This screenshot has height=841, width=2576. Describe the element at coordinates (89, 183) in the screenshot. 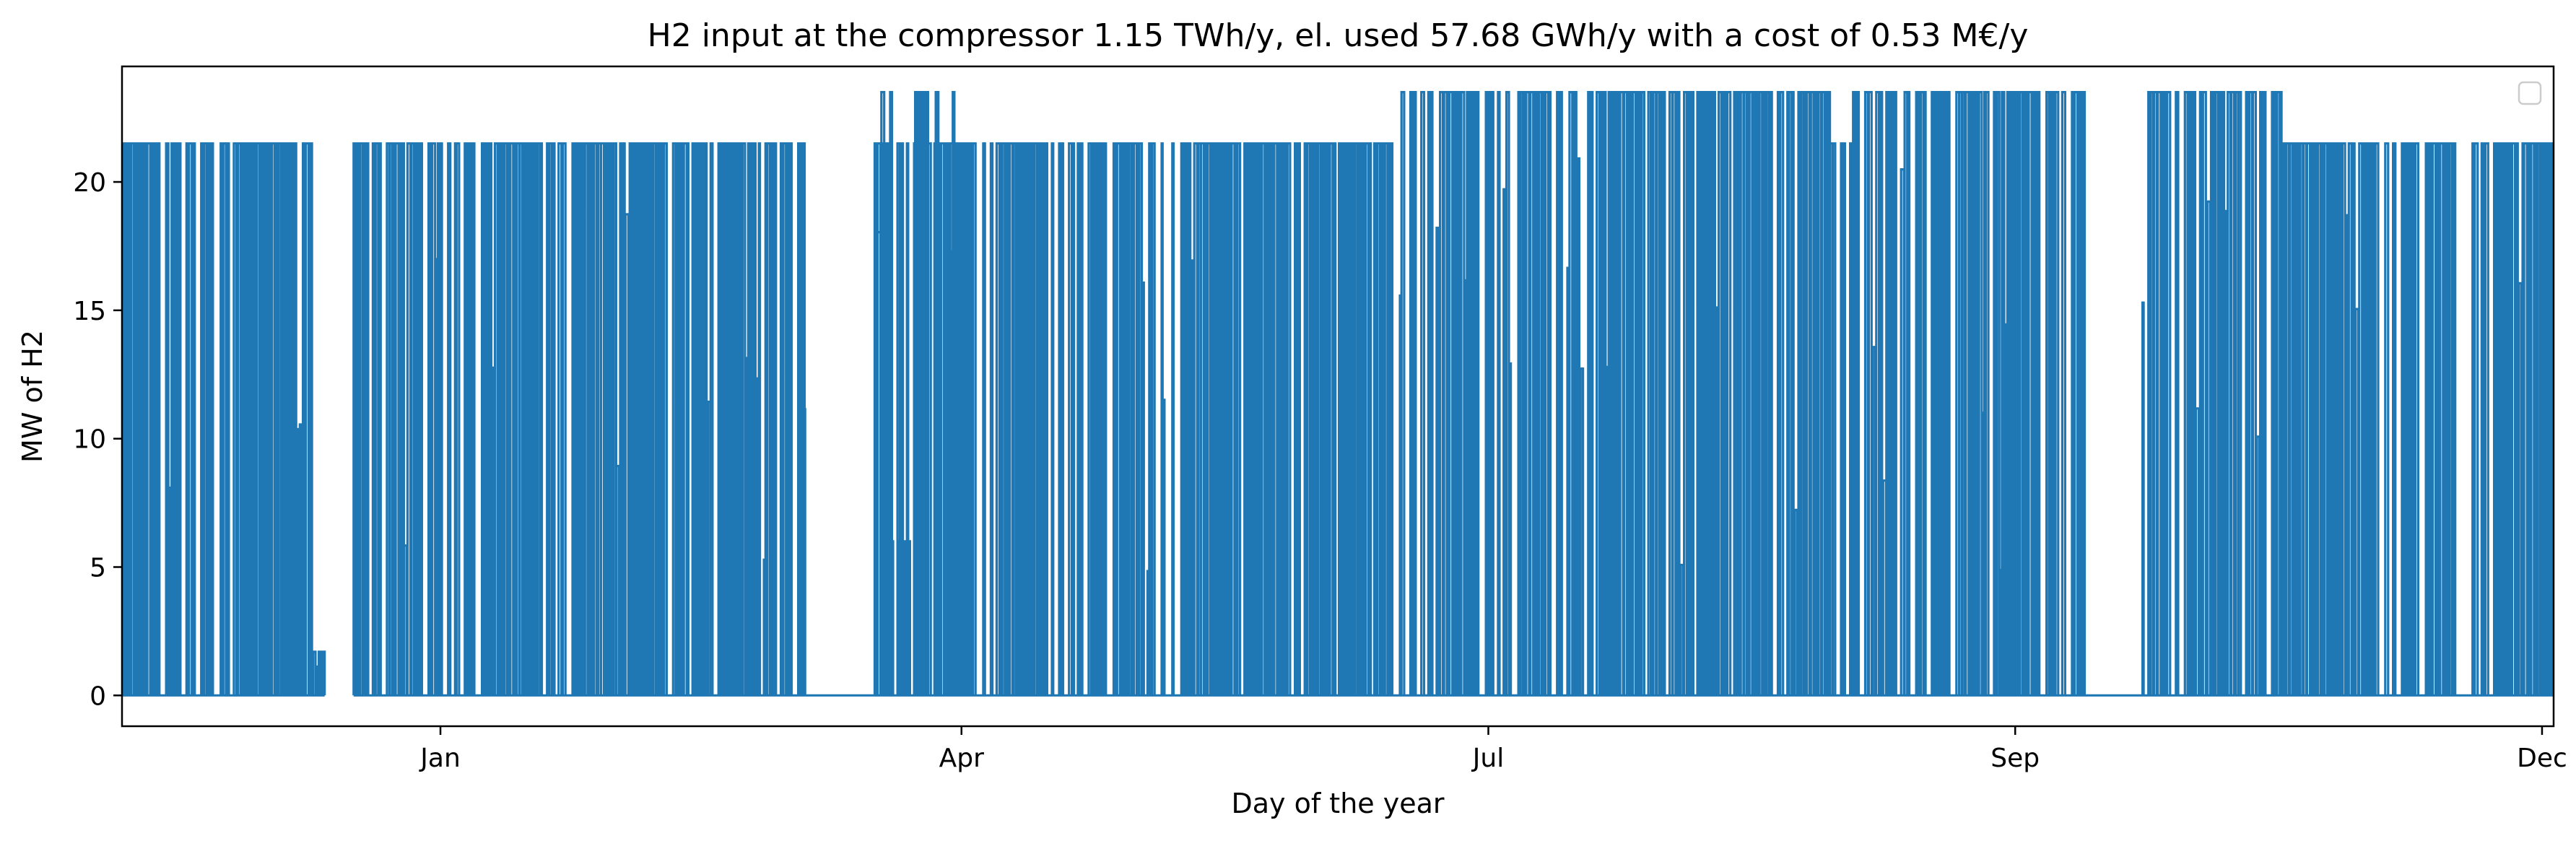

I see `y-tick-label: 20` at that location.